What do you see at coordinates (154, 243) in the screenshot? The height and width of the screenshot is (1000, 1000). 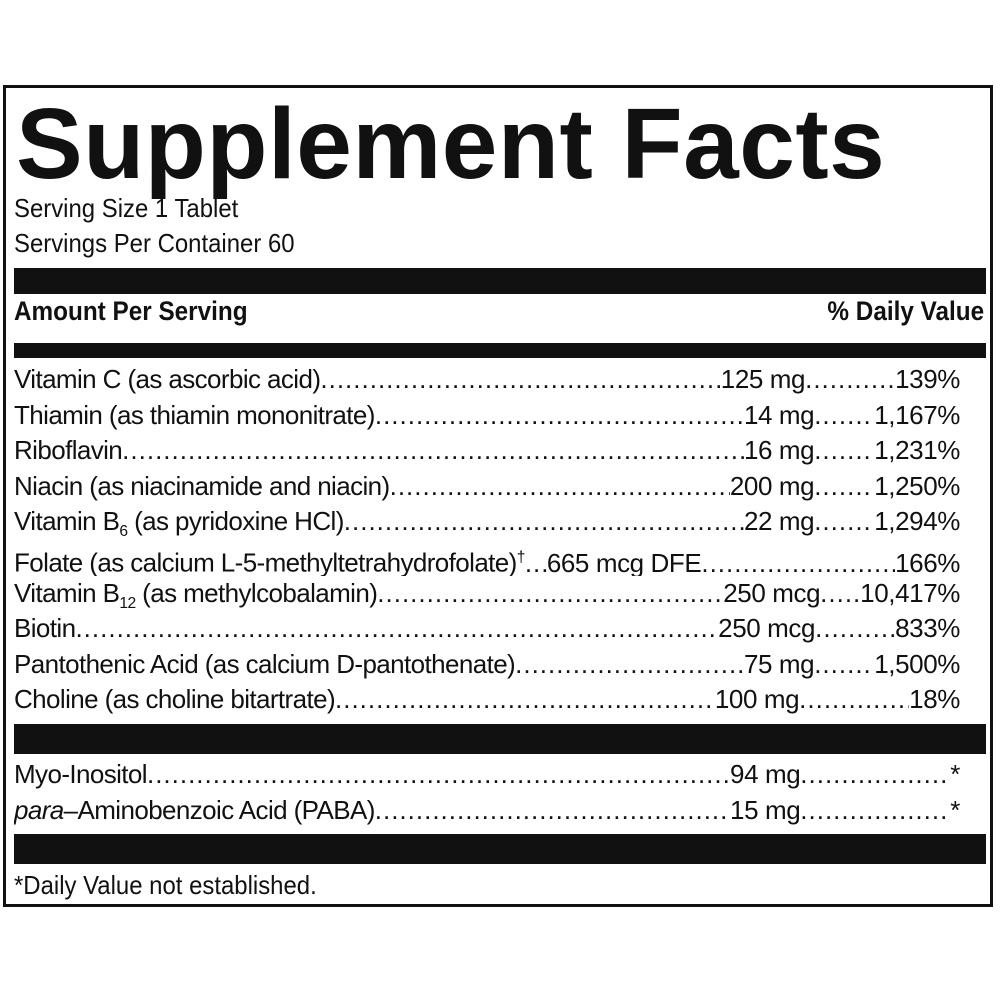 I see `servings-per-container: Servings Per Container 60` at bounding box center [154, 243].